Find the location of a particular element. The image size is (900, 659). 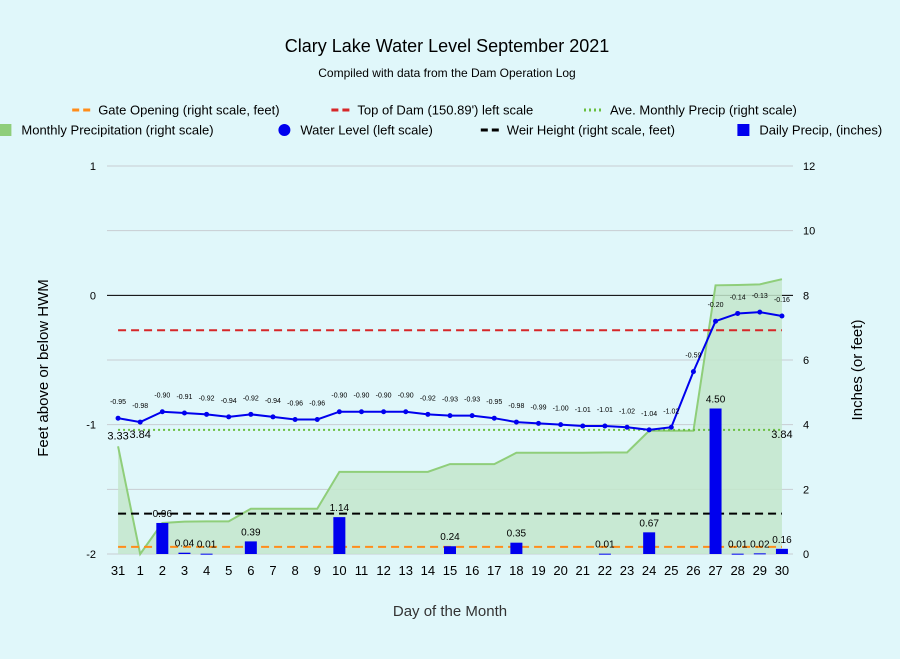

water-level-label: -1.00 is located at coordinates (561, 409).